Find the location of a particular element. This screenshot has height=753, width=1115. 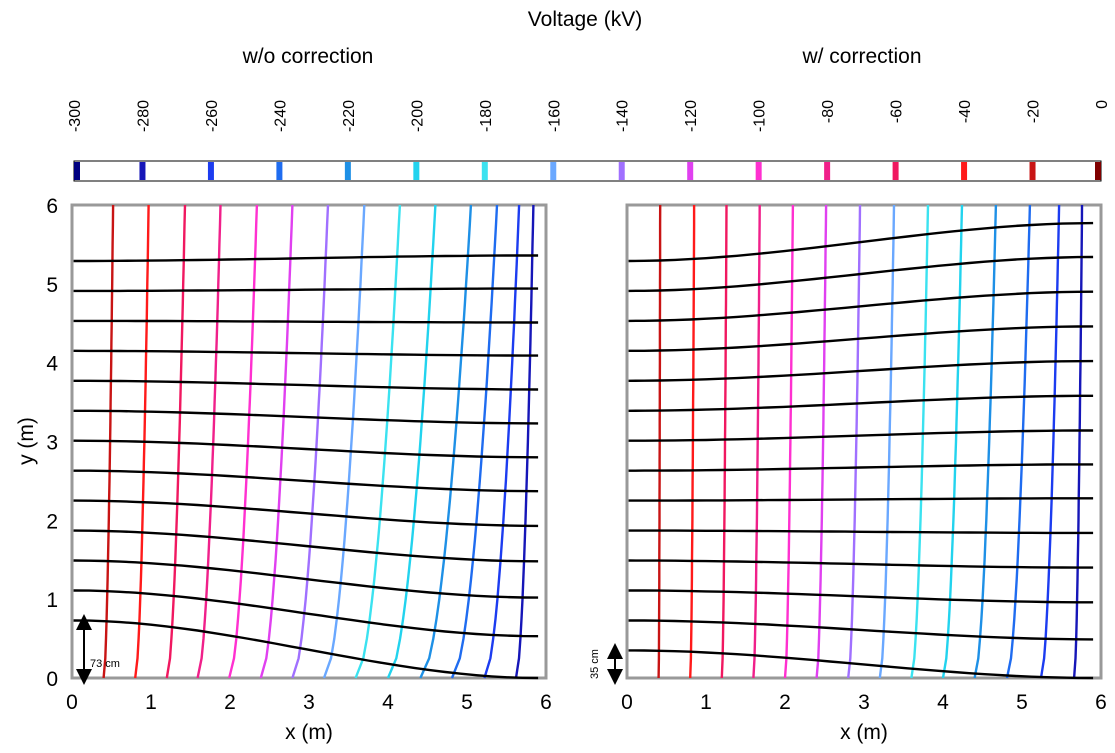

y-tick-label: 3 is located at coordinates (52, 443).